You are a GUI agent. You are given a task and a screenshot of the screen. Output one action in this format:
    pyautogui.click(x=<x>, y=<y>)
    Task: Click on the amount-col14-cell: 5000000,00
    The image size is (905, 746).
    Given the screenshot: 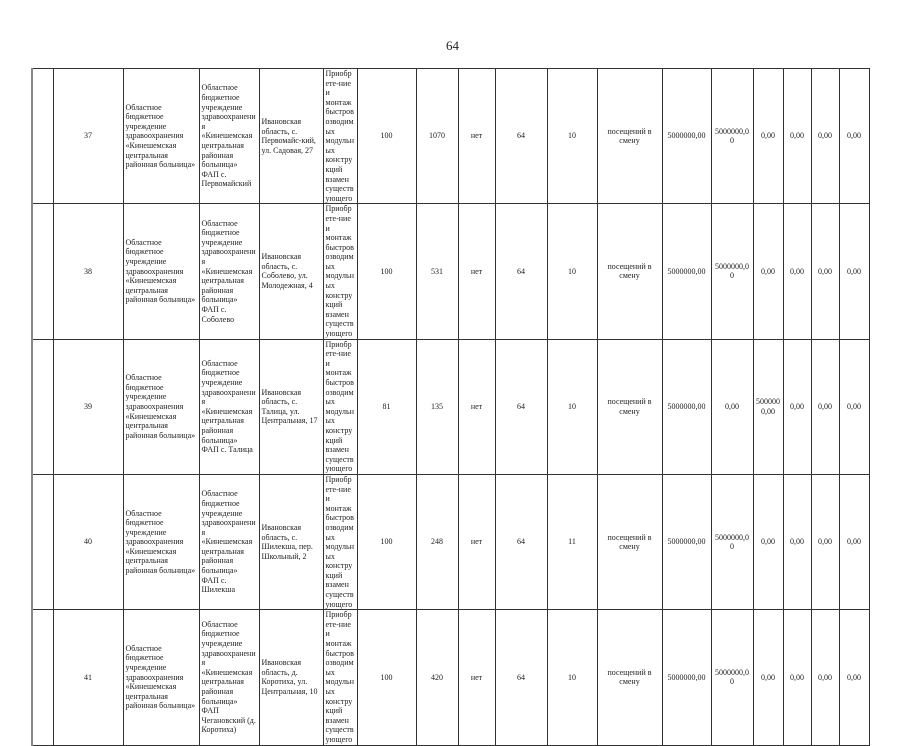 What is the action you would take?
    pyautogui.click(x=768, y=406)
    